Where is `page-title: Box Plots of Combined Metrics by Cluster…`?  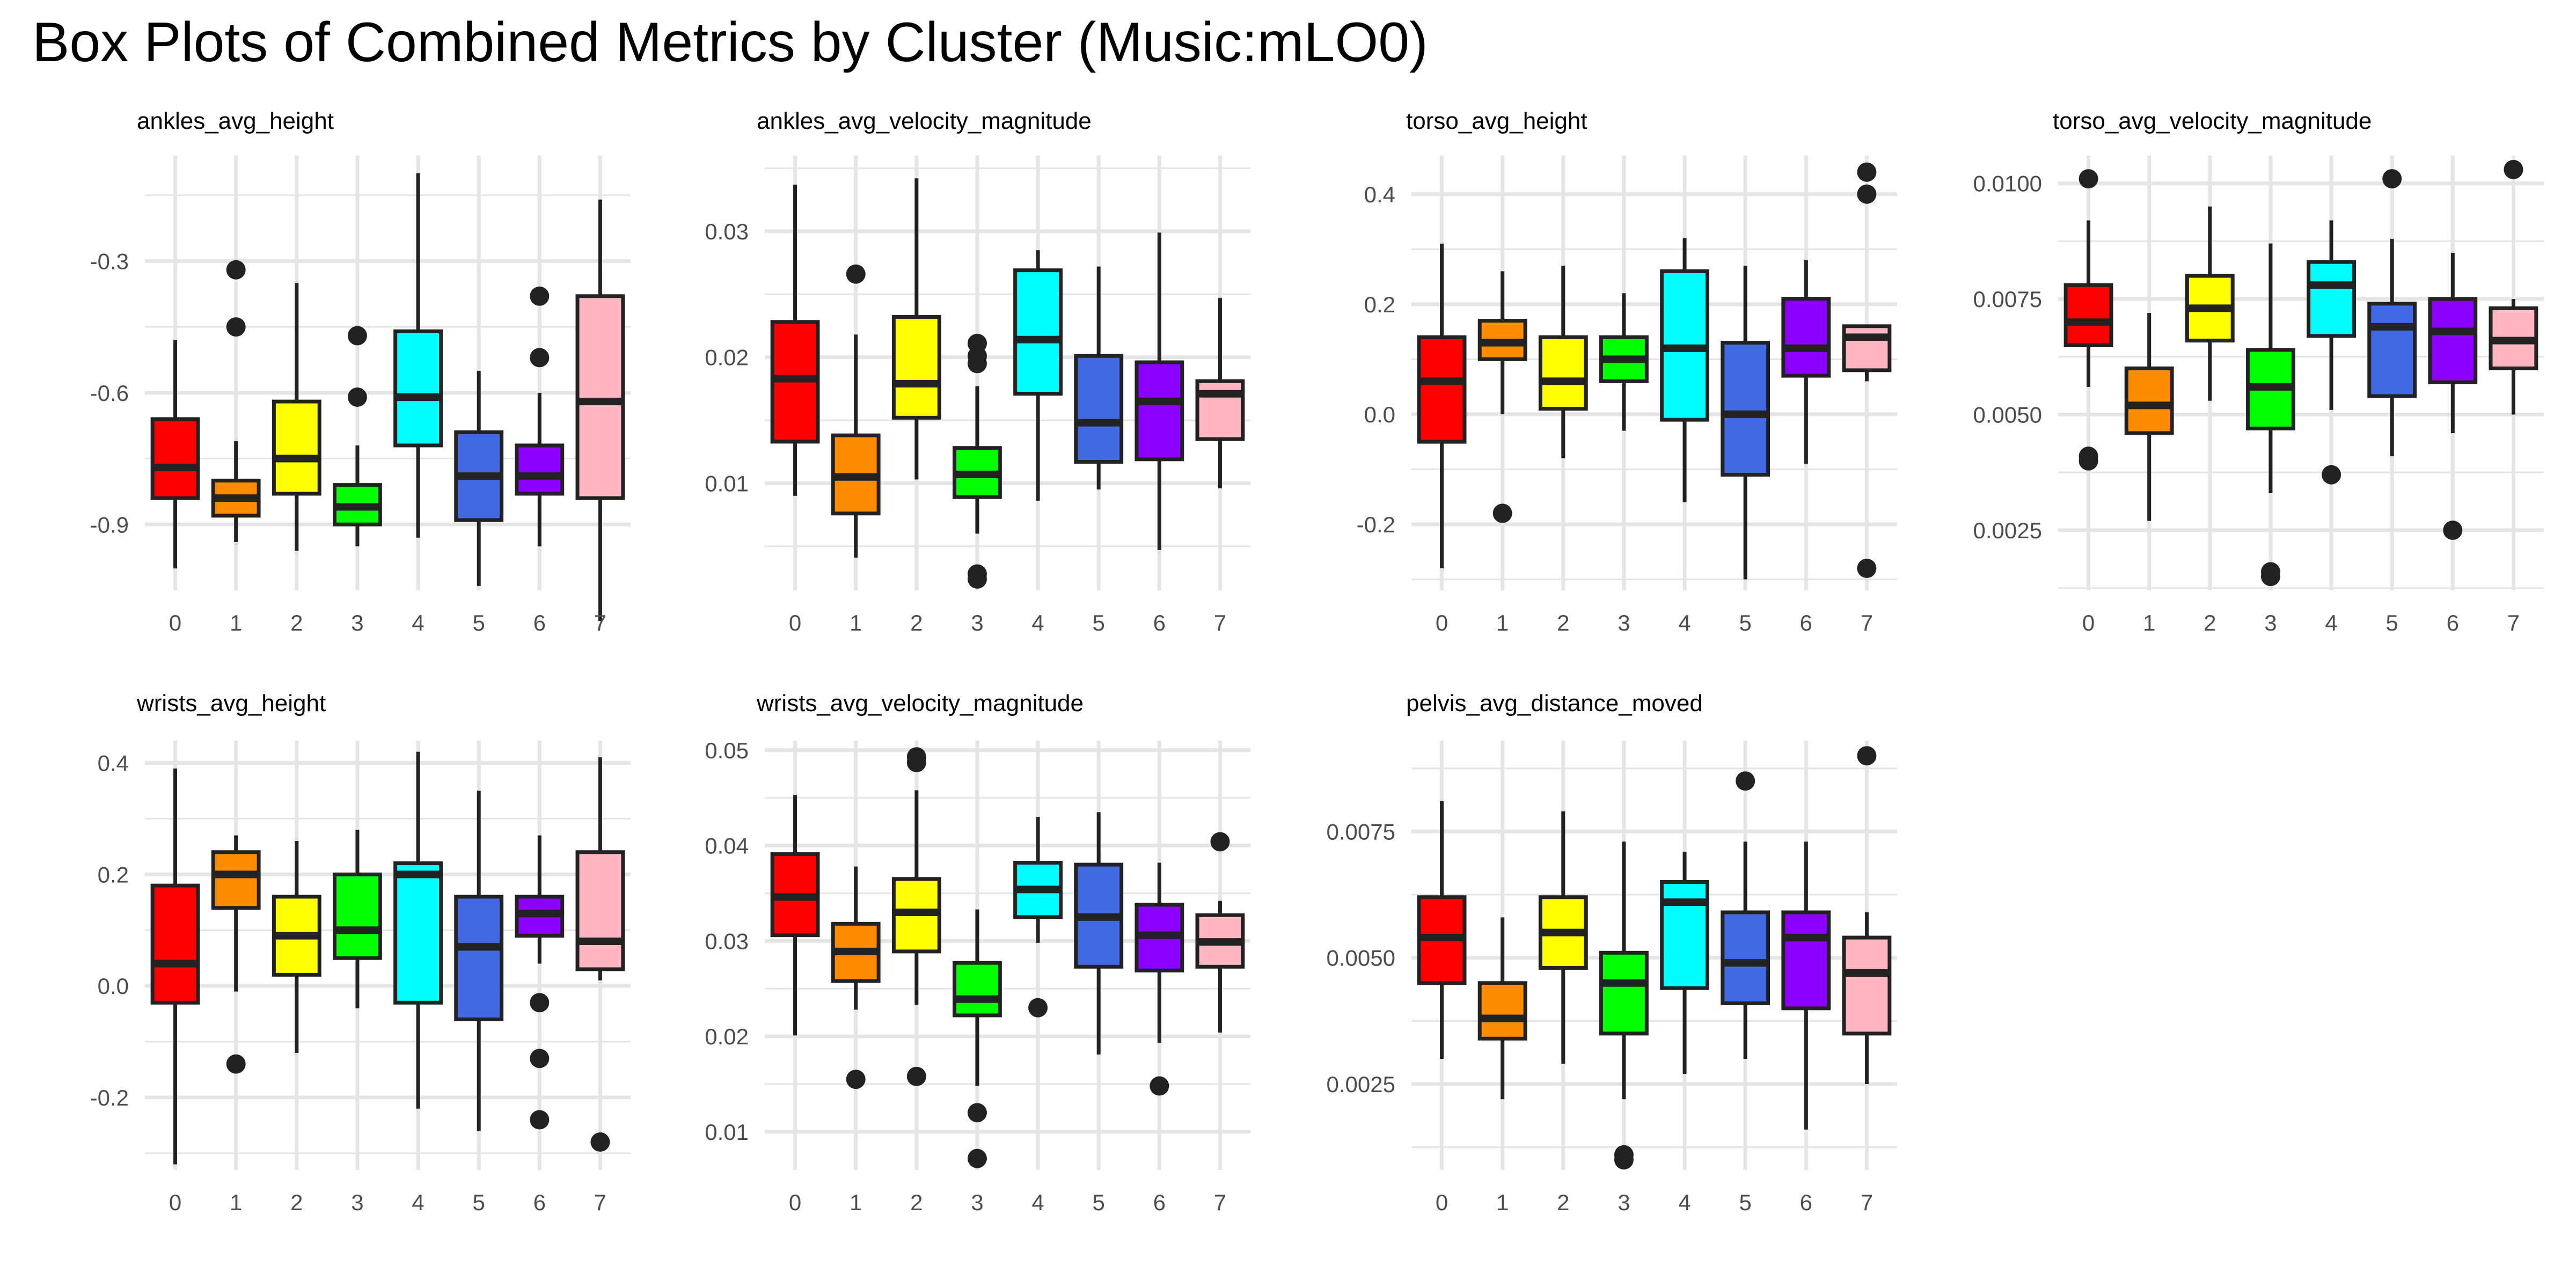 page-title: Box Plots of Combined Metrics by Cluster… is located at coordinates (730, 42).